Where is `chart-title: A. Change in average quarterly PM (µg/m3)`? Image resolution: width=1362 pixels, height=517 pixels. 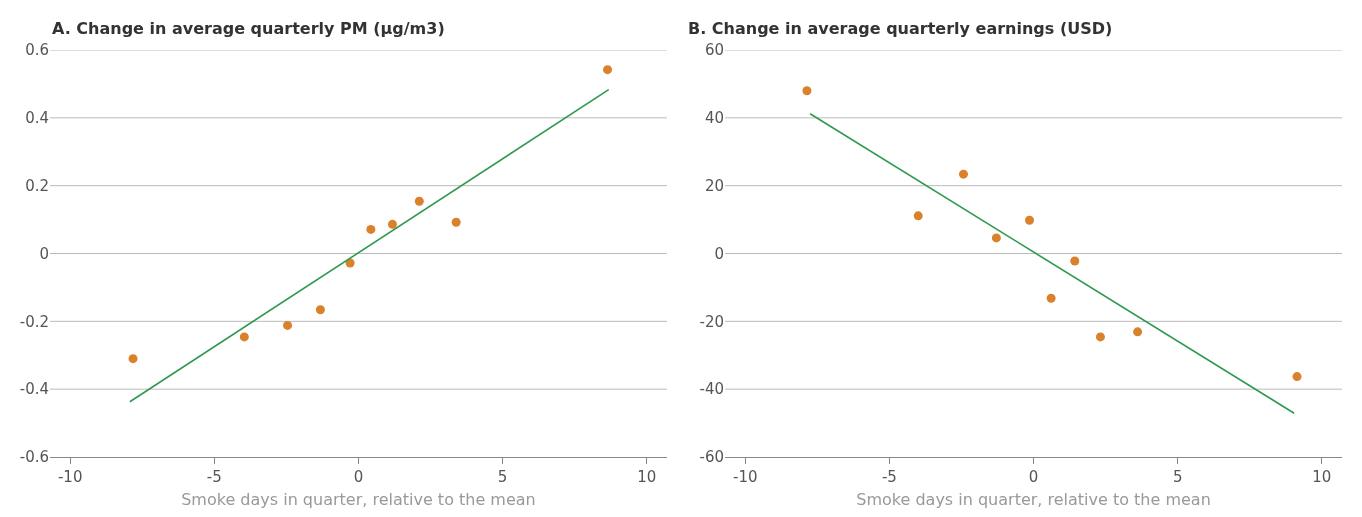 chart-title: A. Change in average quarterly PM (µg/m3) is located at coordinates (248, 28).